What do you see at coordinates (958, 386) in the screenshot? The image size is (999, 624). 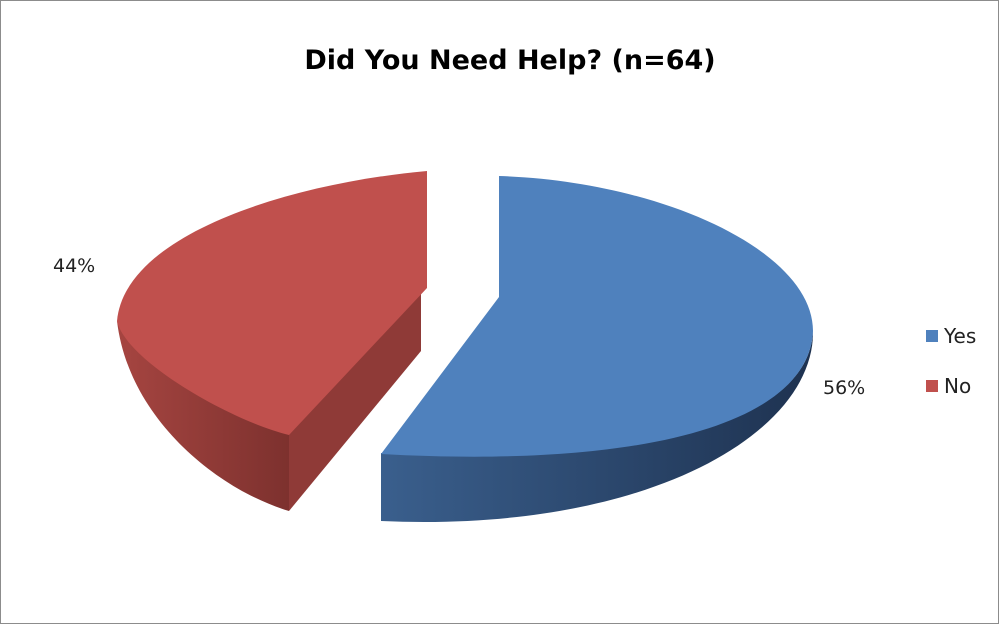 I see `legend-label-no: No` at bounding box center [958, 386].